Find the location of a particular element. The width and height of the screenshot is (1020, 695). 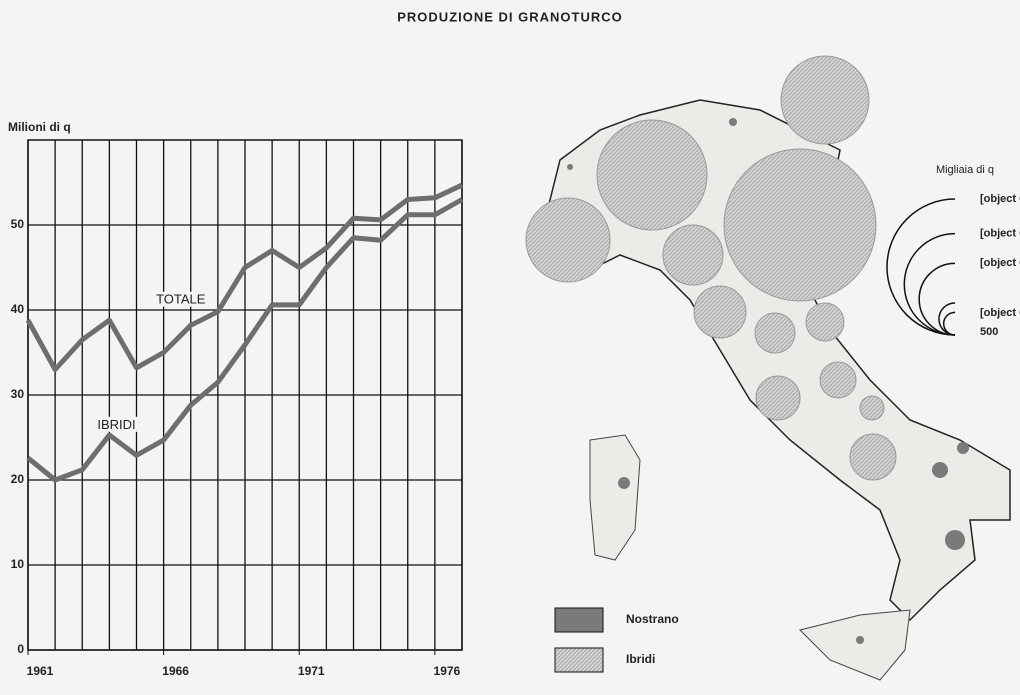

y-tick-label: 10 is located at coordinates (18, 564).